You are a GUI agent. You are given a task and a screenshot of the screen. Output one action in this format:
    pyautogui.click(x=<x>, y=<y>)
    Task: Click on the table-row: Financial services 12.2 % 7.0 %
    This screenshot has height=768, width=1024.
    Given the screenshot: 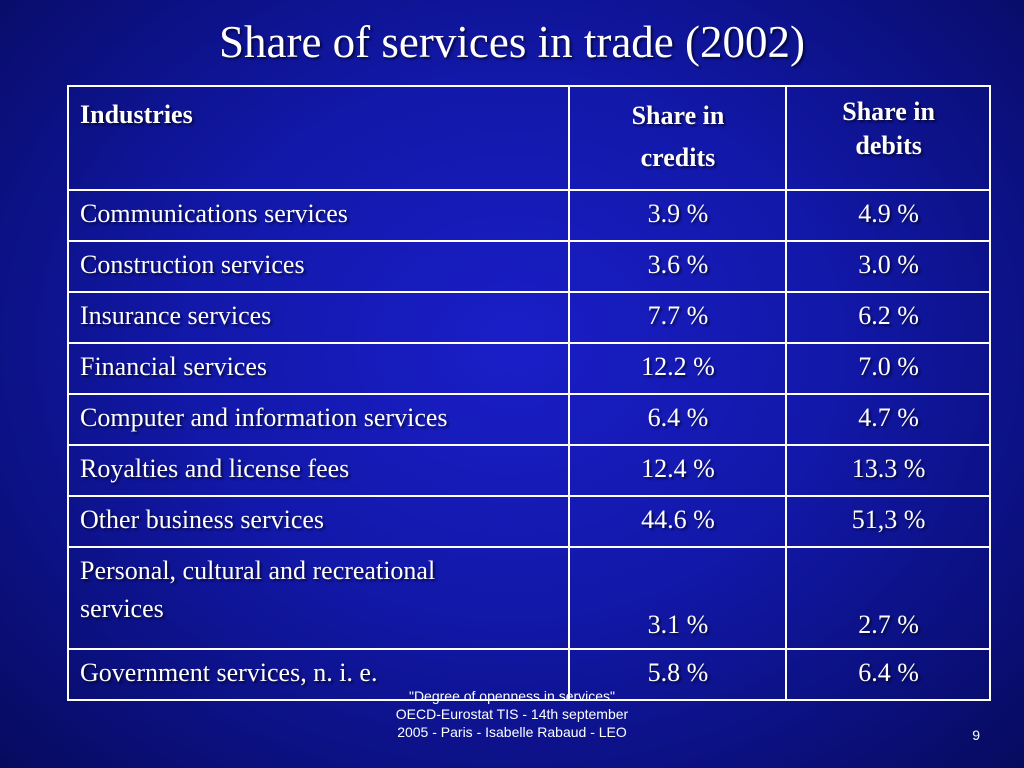 What is the action you would take?
    pyautogui.click(x=529, y=368)
    